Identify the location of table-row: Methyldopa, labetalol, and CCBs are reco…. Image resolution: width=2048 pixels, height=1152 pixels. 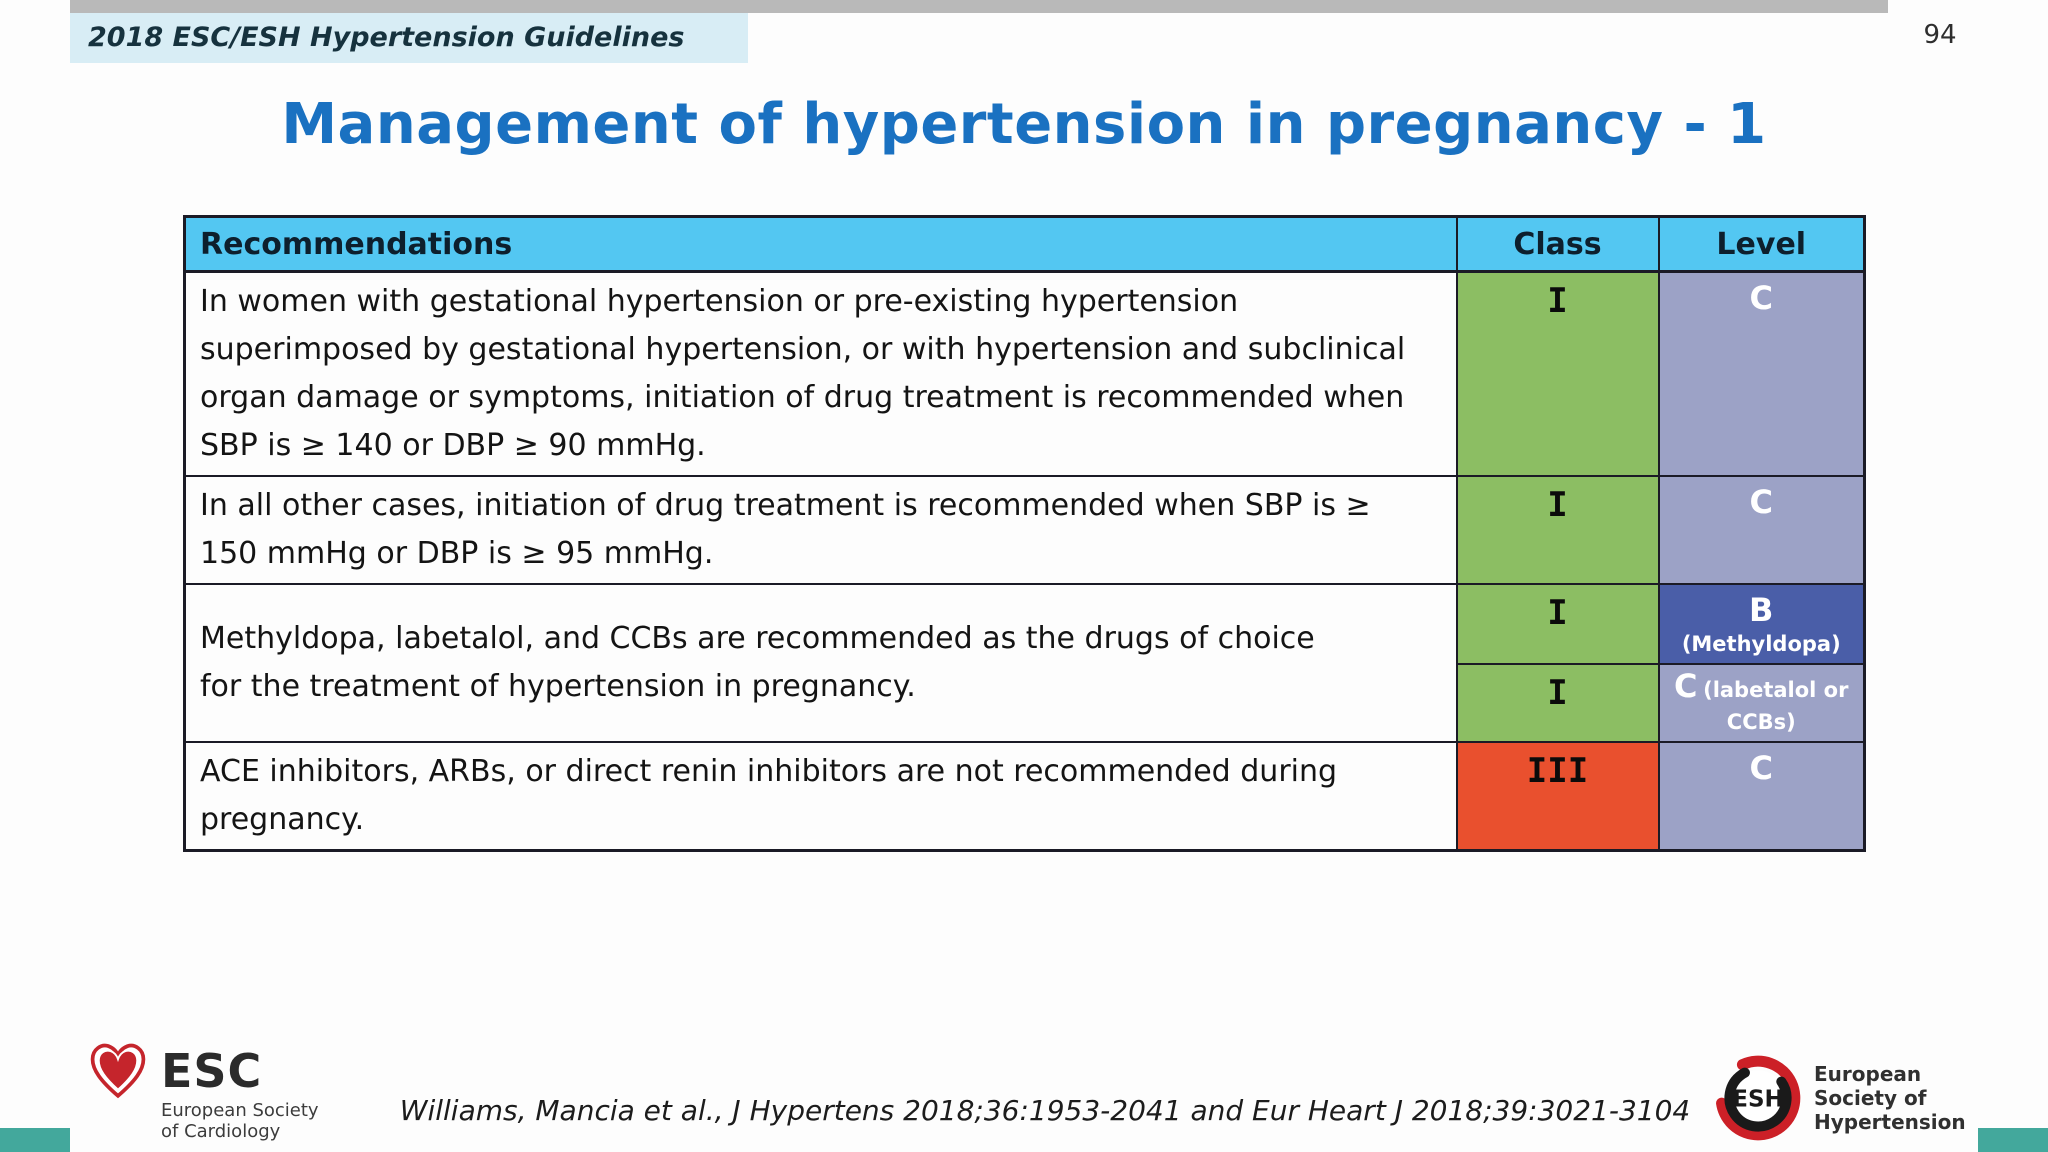
(1024, 663).